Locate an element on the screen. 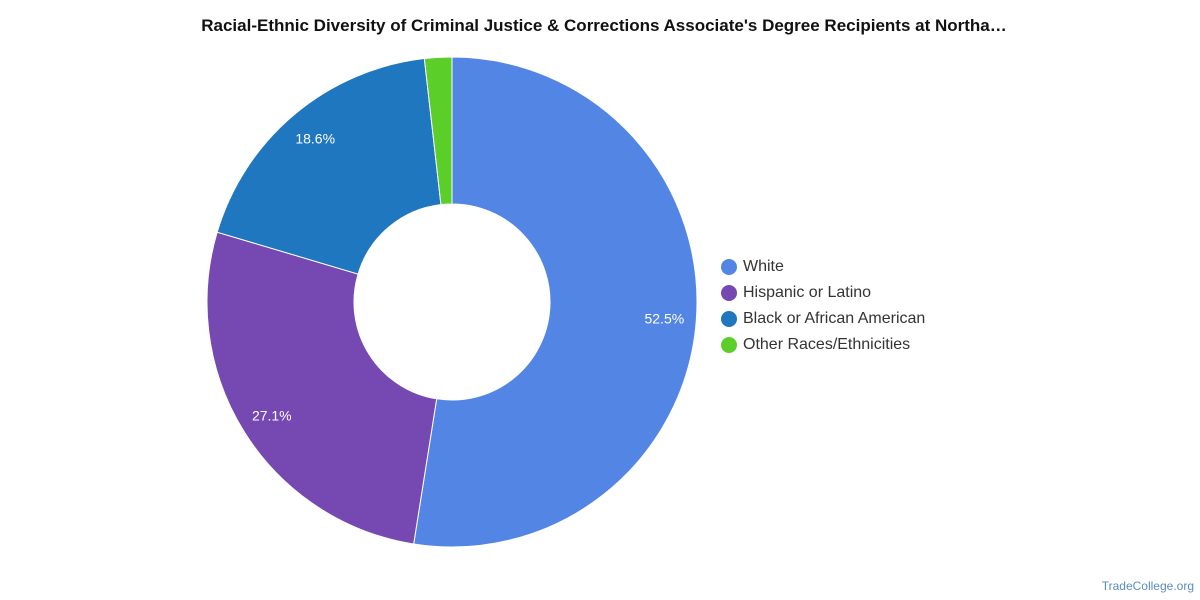 This screenshot has height=600, width=1200. legend-label: Hispanic or Latino is located at coordinates (807, 292).